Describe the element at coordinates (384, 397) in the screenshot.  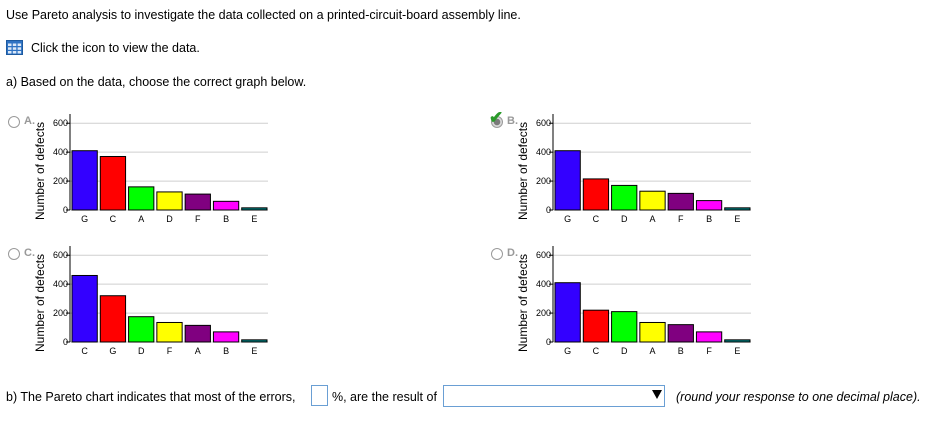
I see `question-b-middle-text: %, are the result of` at that location.